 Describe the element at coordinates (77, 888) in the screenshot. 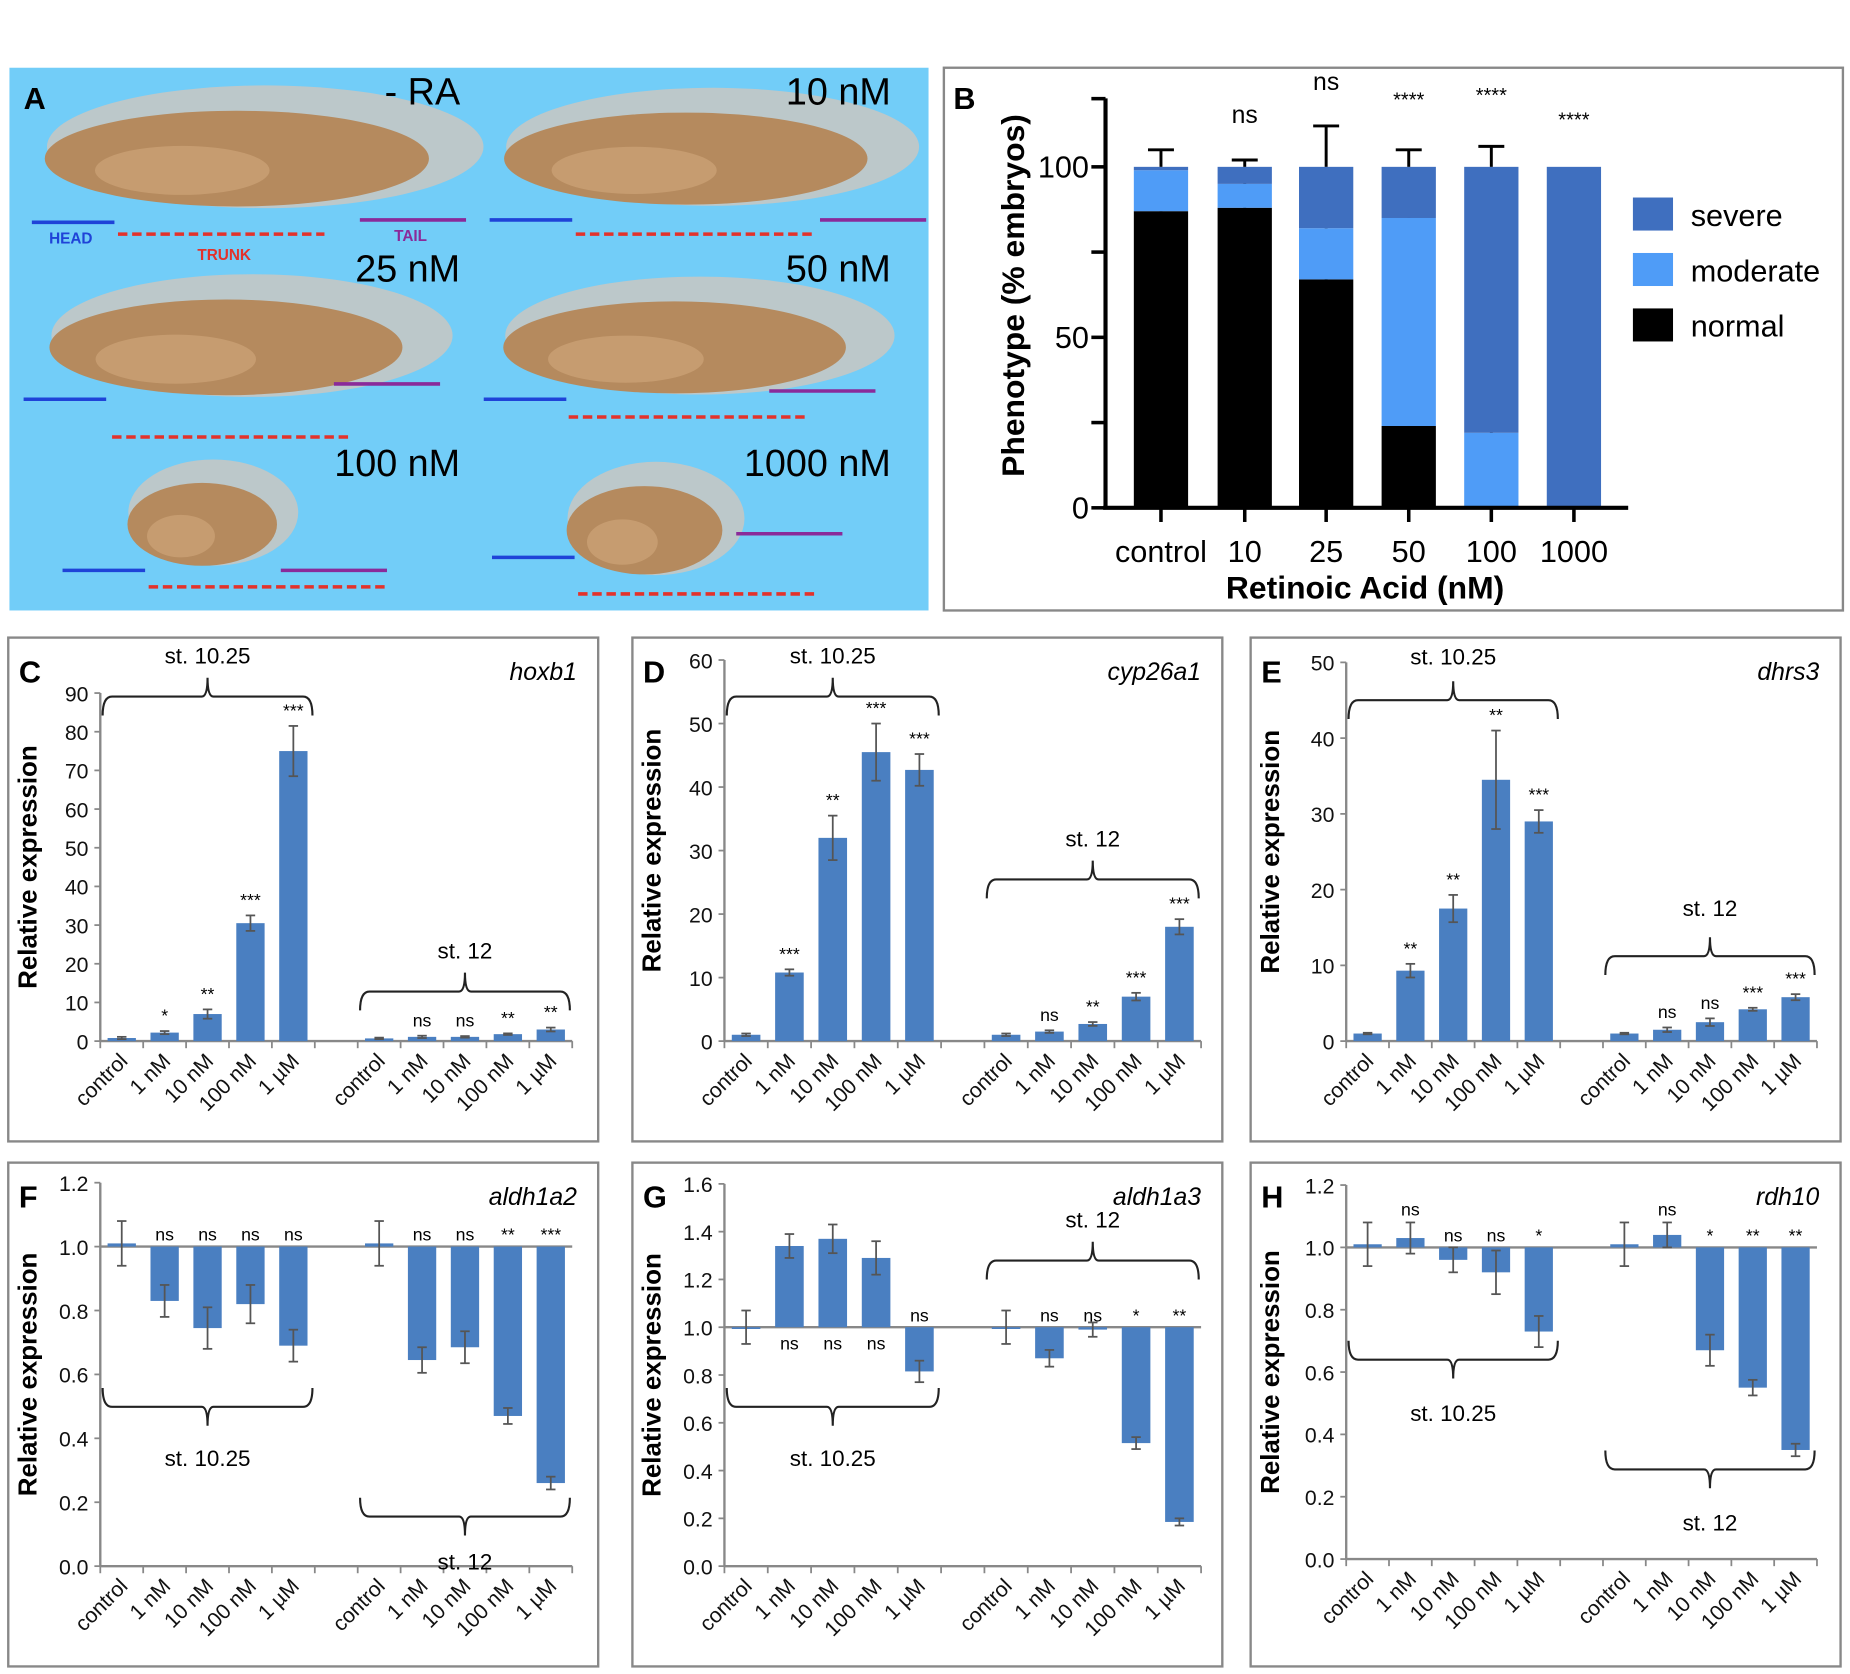

I see `y-tick-label: 40` at that location.